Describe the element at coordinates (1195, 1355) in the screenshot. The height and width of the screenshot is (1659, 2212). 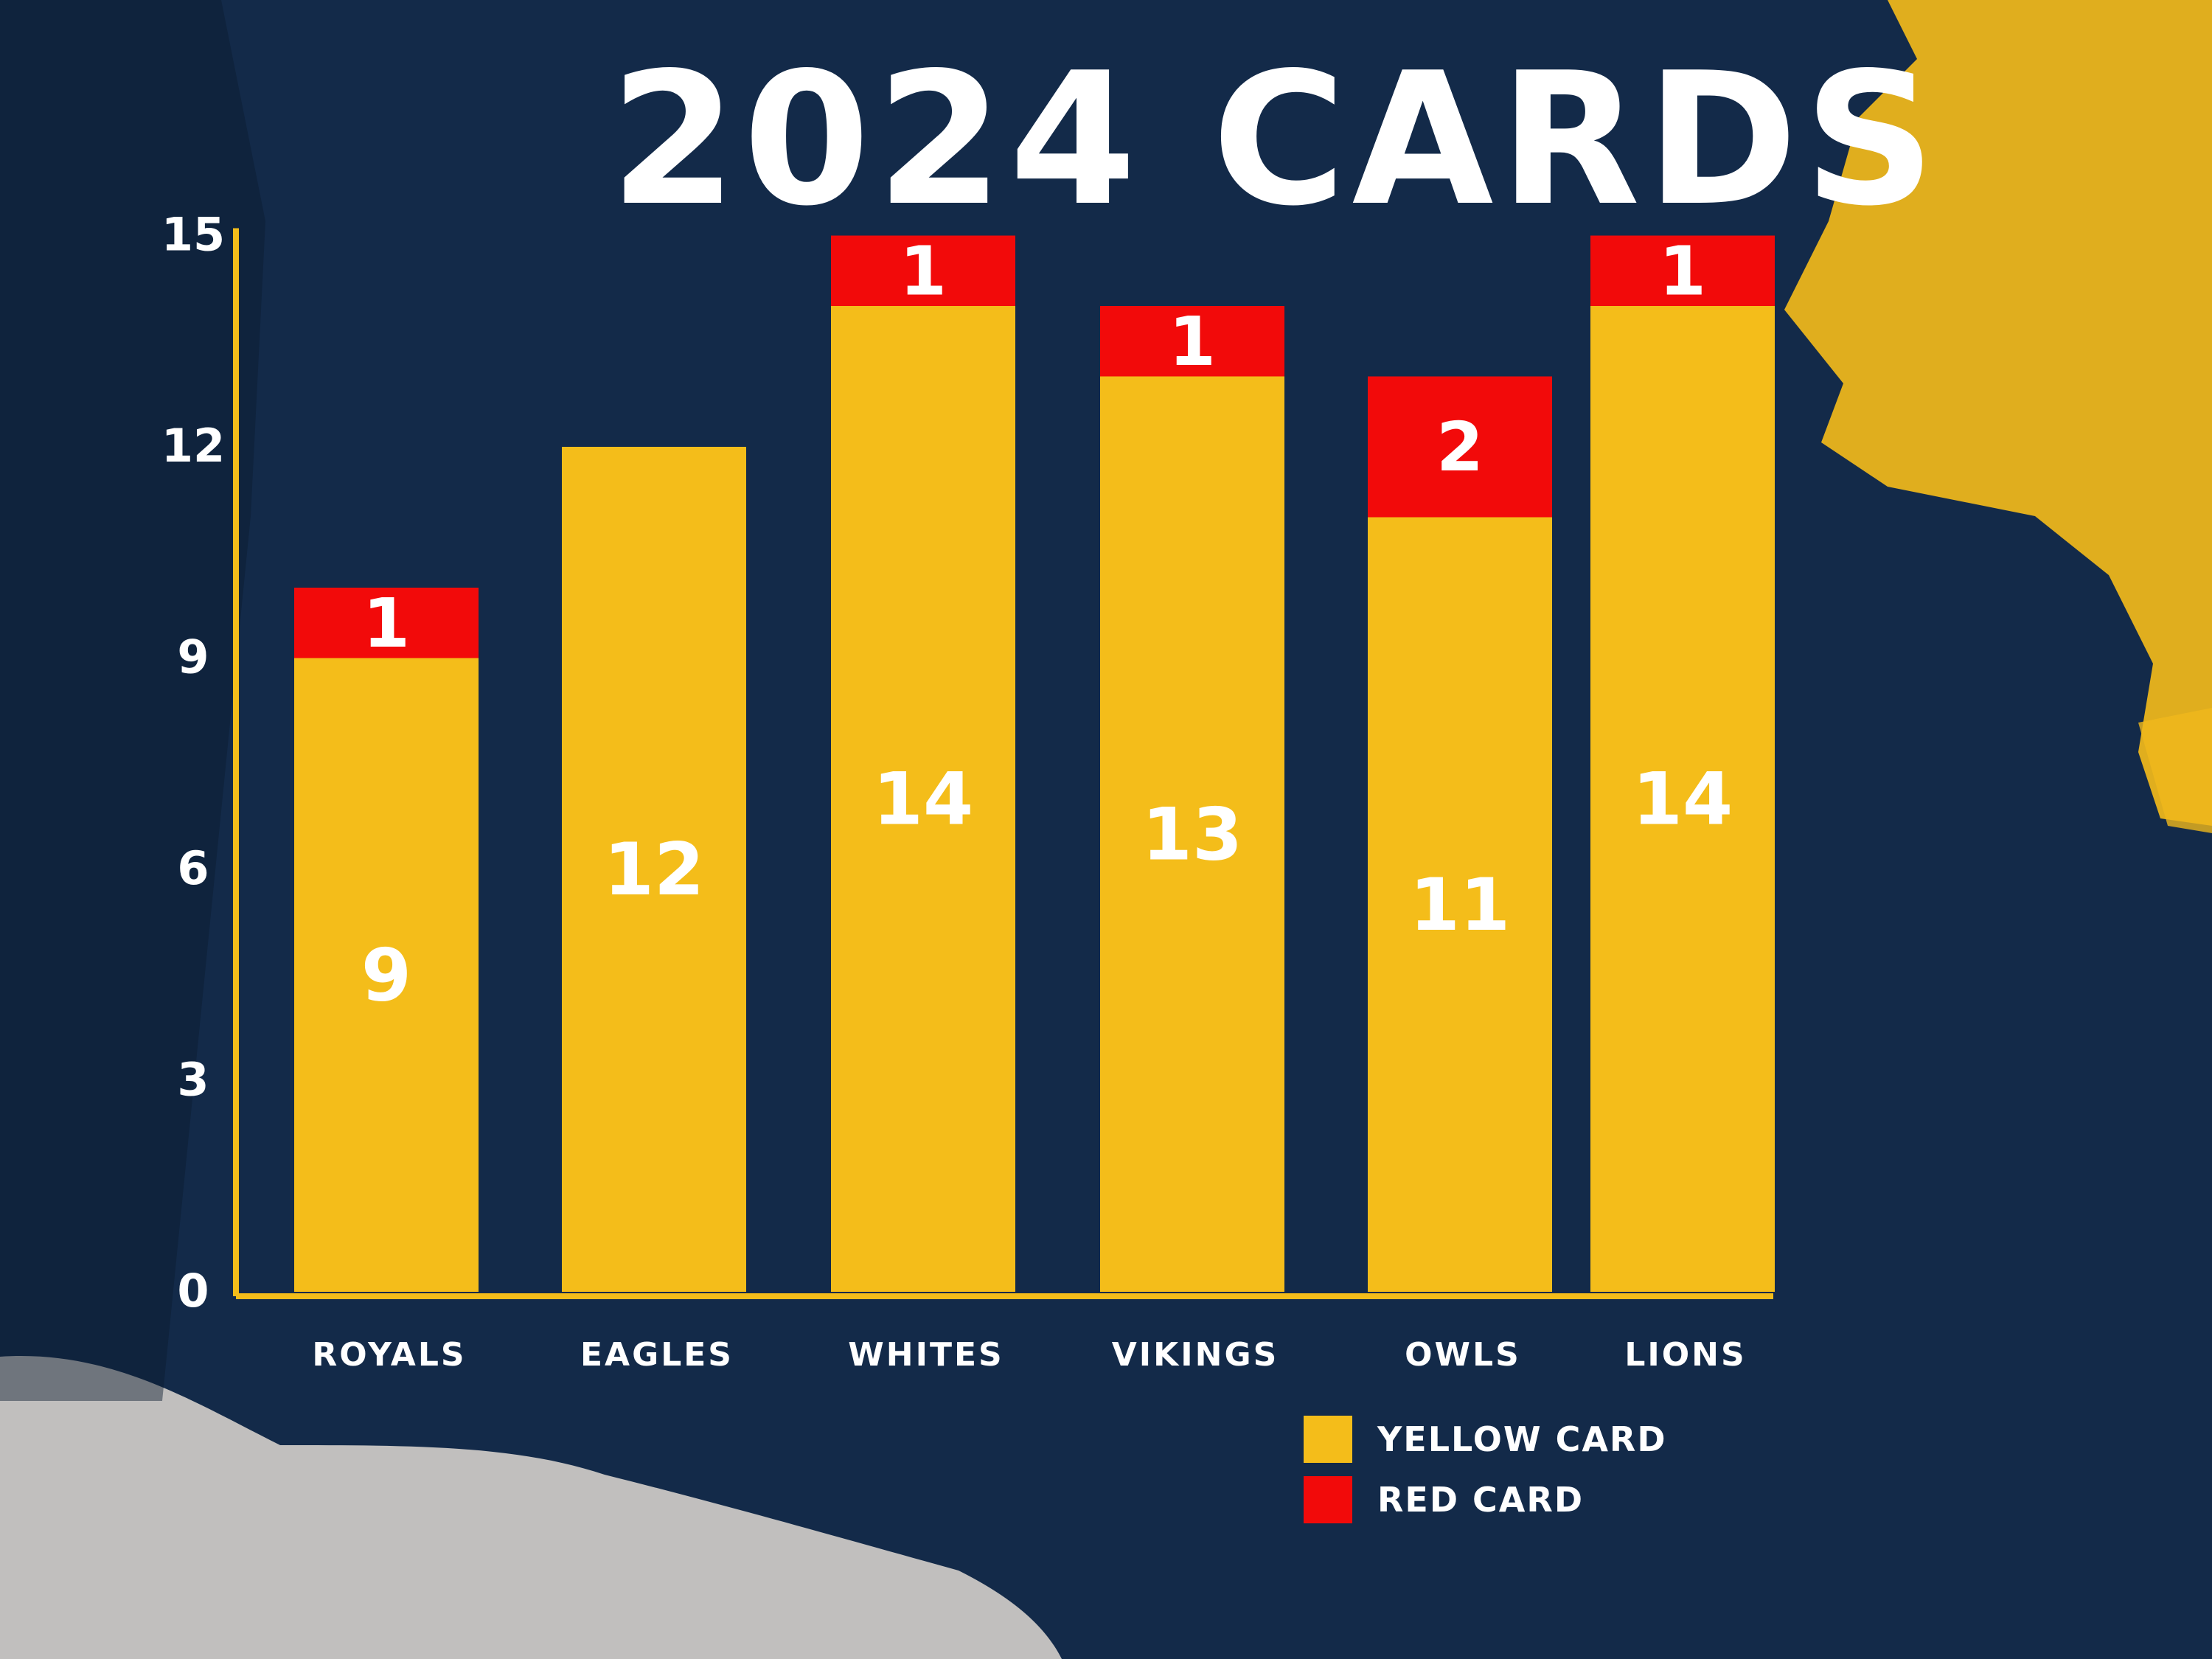
I see `x-category-label: VIKINGS` at that location.